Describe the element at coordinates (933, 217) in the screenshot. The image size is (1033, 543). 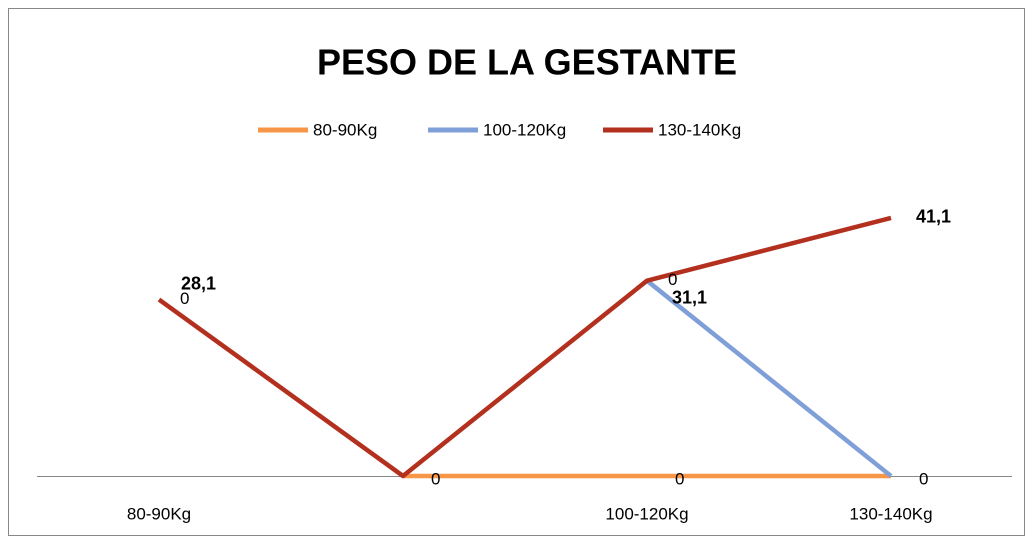
I see `data-label: 41,1` at that location.